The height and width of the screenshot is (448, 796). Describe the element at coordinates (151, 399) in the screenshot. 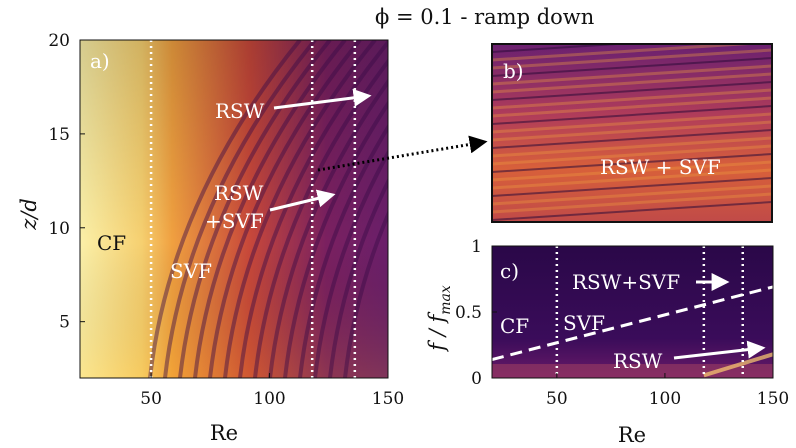

I see `panel-a-xtick-label: 50` at that location.